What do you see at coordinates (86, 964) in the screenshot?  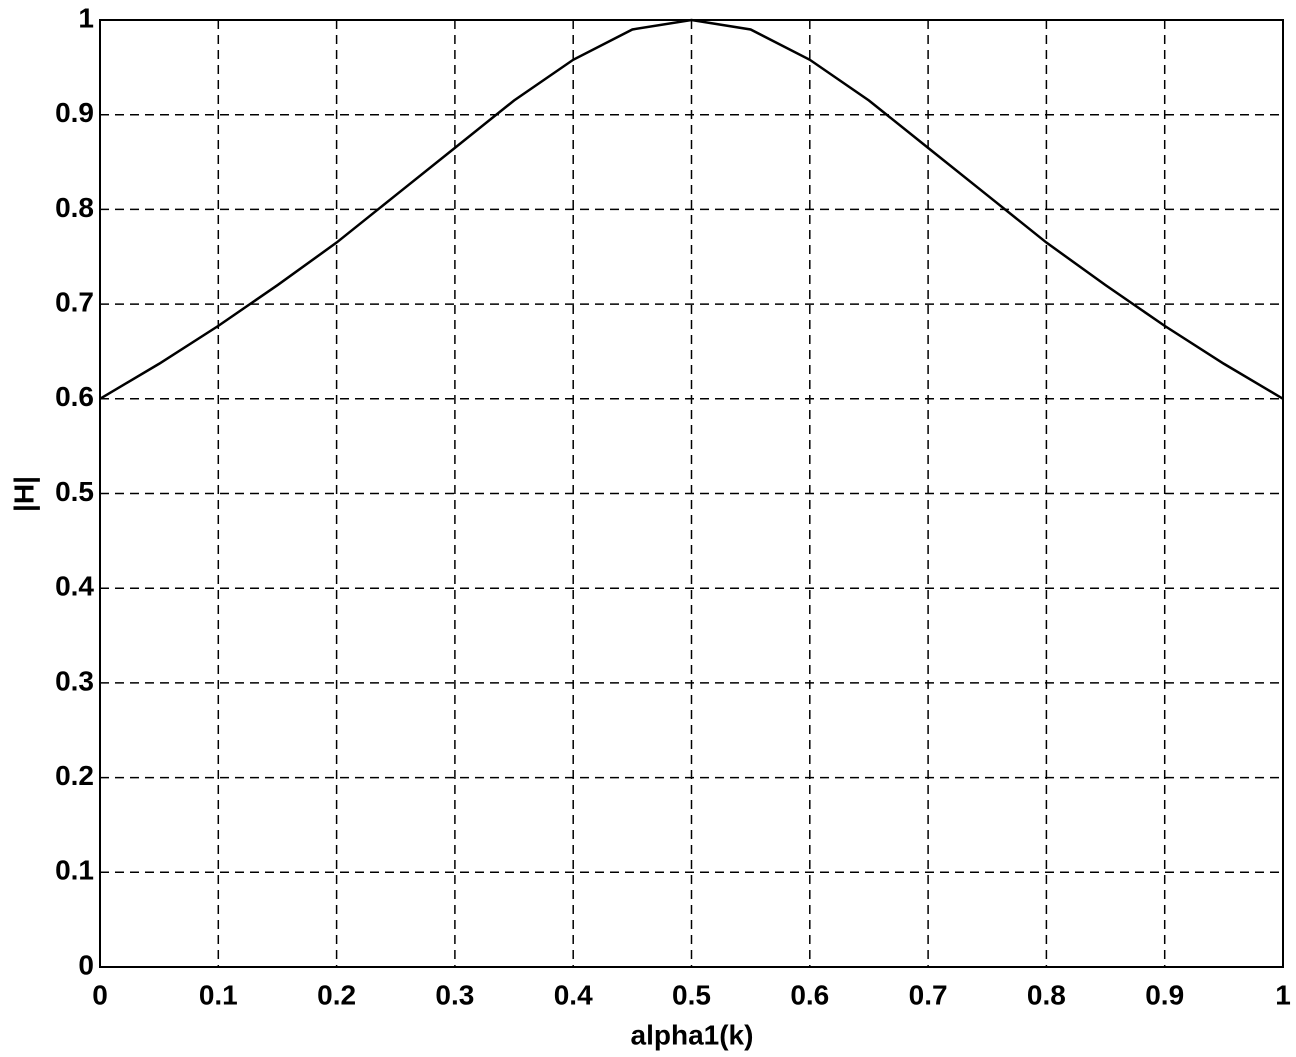 I see `y-tick-label: 0` at bounding box center [86, 964].